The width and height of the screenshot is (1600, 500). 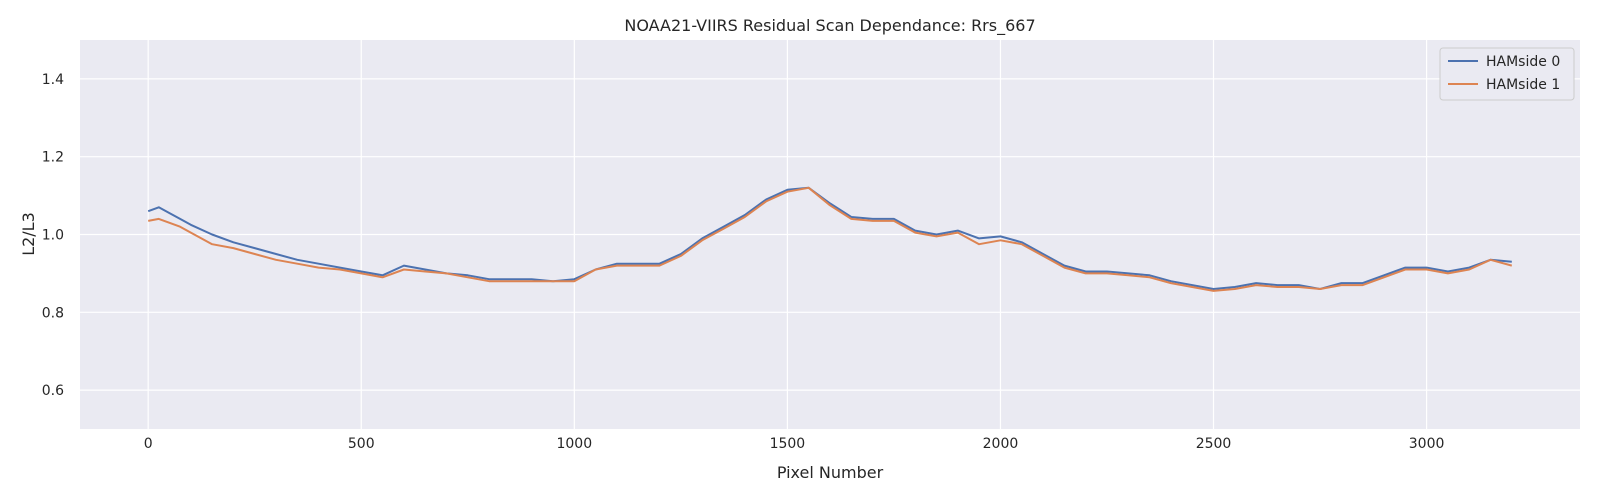 What do you see at coordinates (830, 472) in the screenshot?
I see `x-axis-title: Pixel Number` at bounding box center [830, 472].